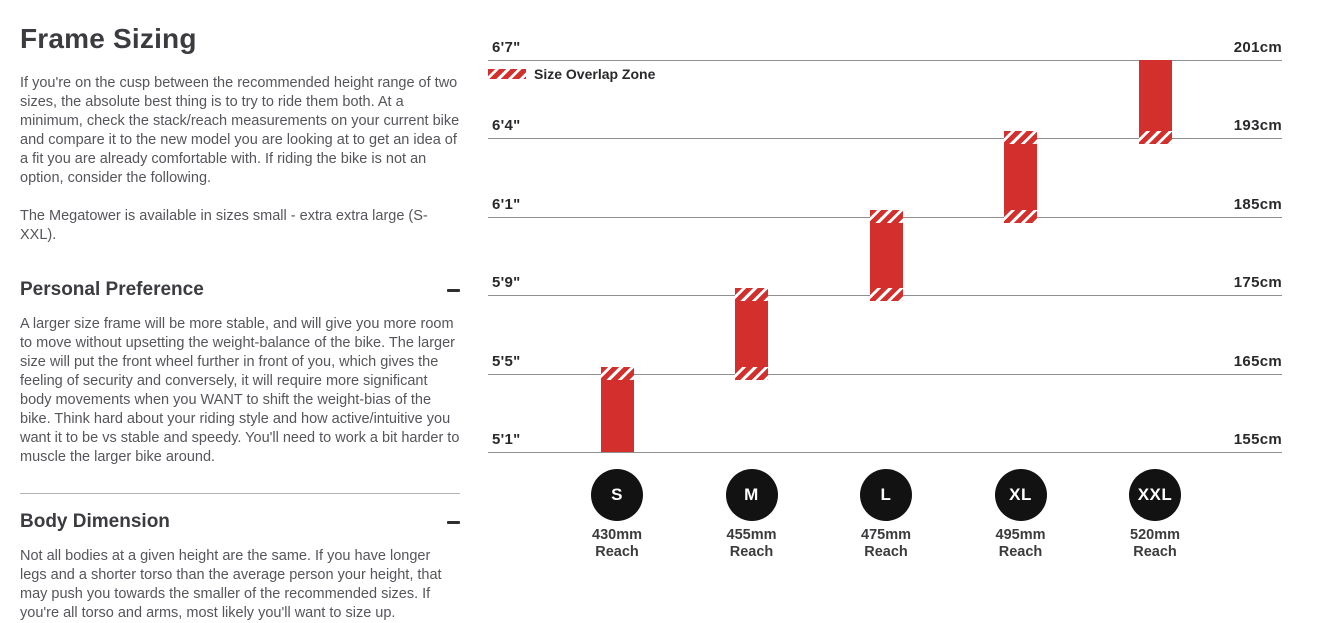  Describe the element at coordinates (240, 493) in the screenshot. I see `section-divider` at that location.